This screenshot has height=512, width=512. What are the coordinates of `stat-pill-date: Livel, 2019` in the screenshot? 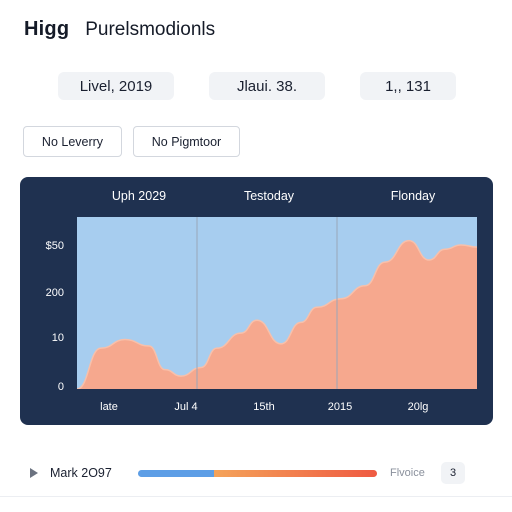 It's located at (116, 86).